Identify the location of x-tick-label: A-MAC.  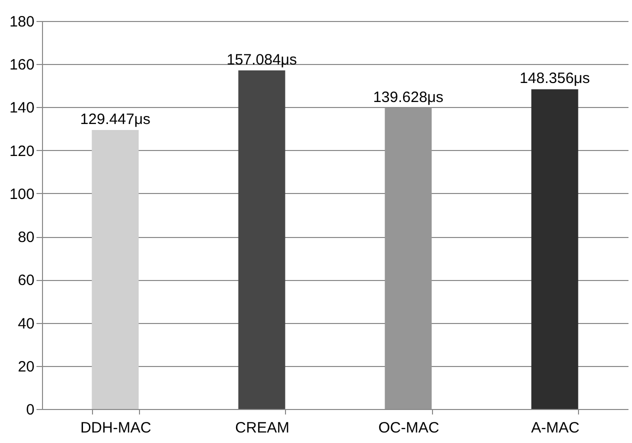
(555, 428).